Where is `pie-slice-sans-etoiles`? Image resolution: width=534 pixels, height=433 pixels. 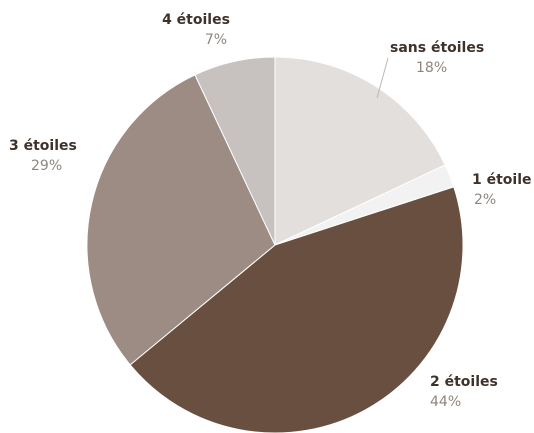
pie-slice-sans-etoiles is located at coordinates (360, 151).